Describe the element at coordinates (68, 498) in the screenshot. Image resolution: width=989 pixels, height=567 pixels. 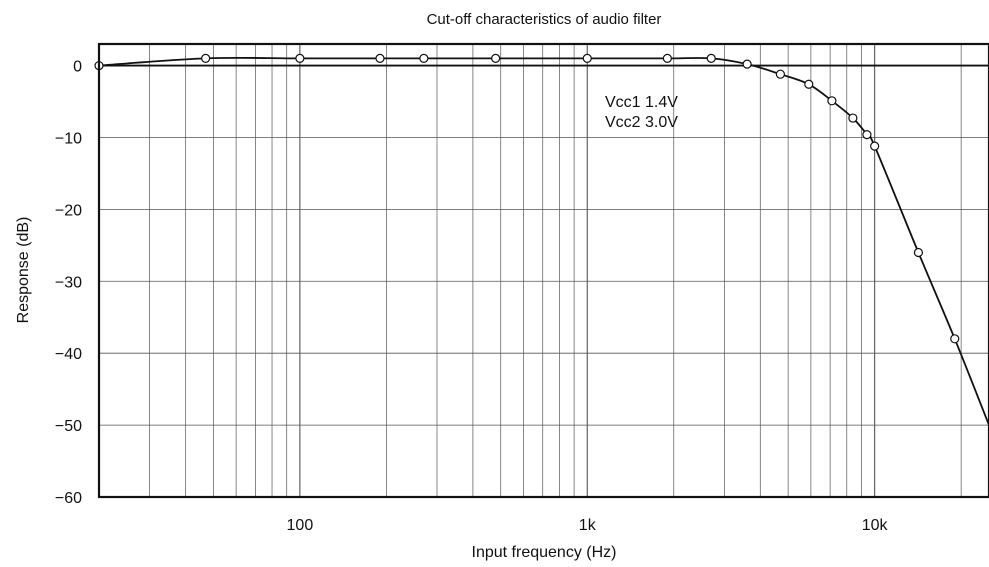
I see `y-tick-label: −60` at that location.